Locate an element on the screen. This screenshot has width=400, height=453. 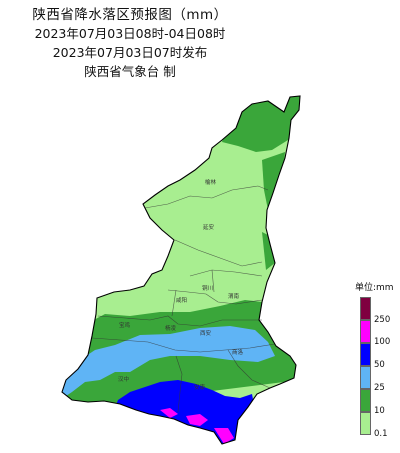
city-label-xianyang: 咸阳 is located at coordinates (181, 300).